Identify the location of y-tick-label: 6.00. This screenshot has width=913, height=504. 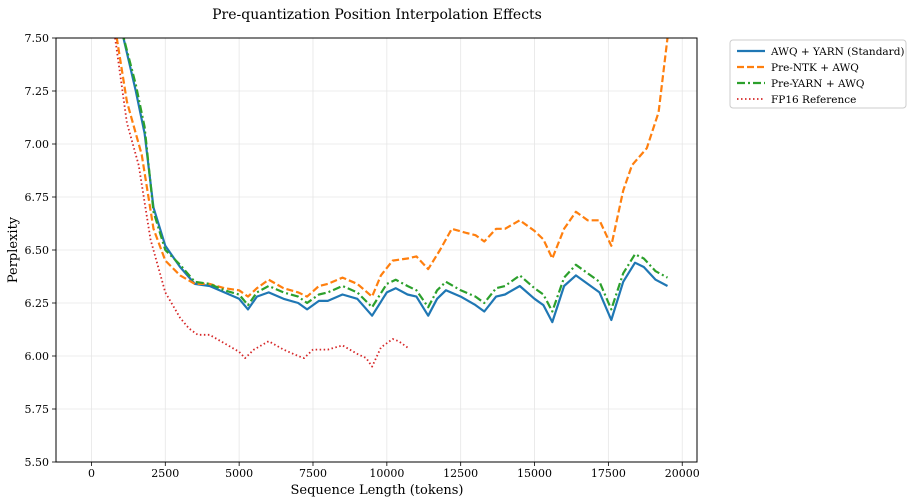
(37, 356).